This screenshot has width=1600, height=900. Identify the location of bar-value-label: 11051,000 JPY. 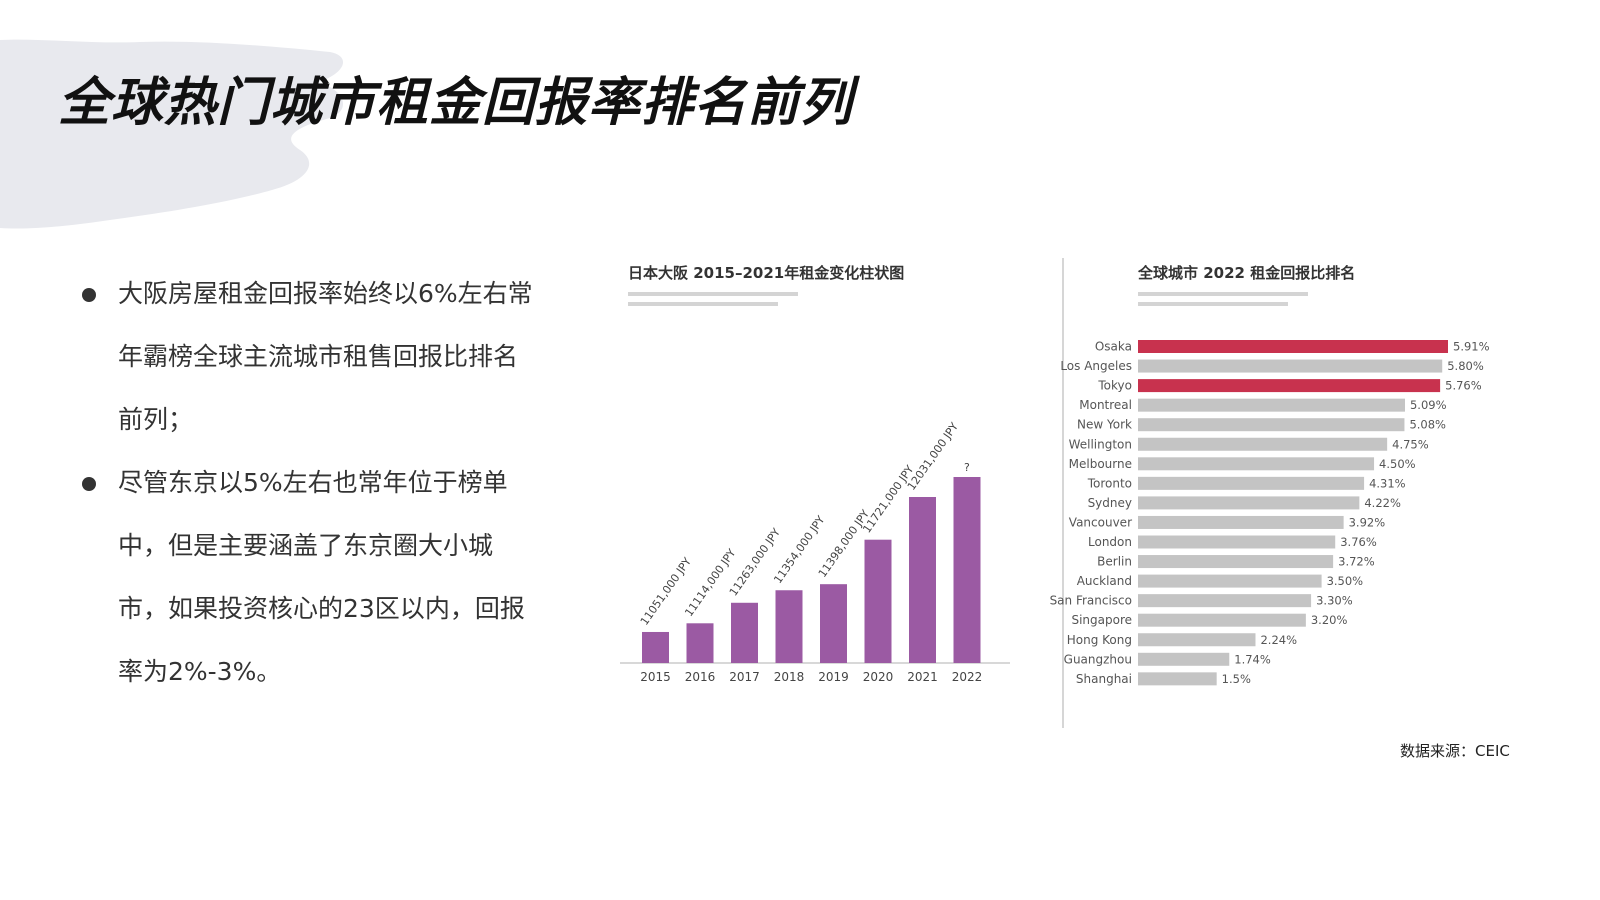
(666, 591).